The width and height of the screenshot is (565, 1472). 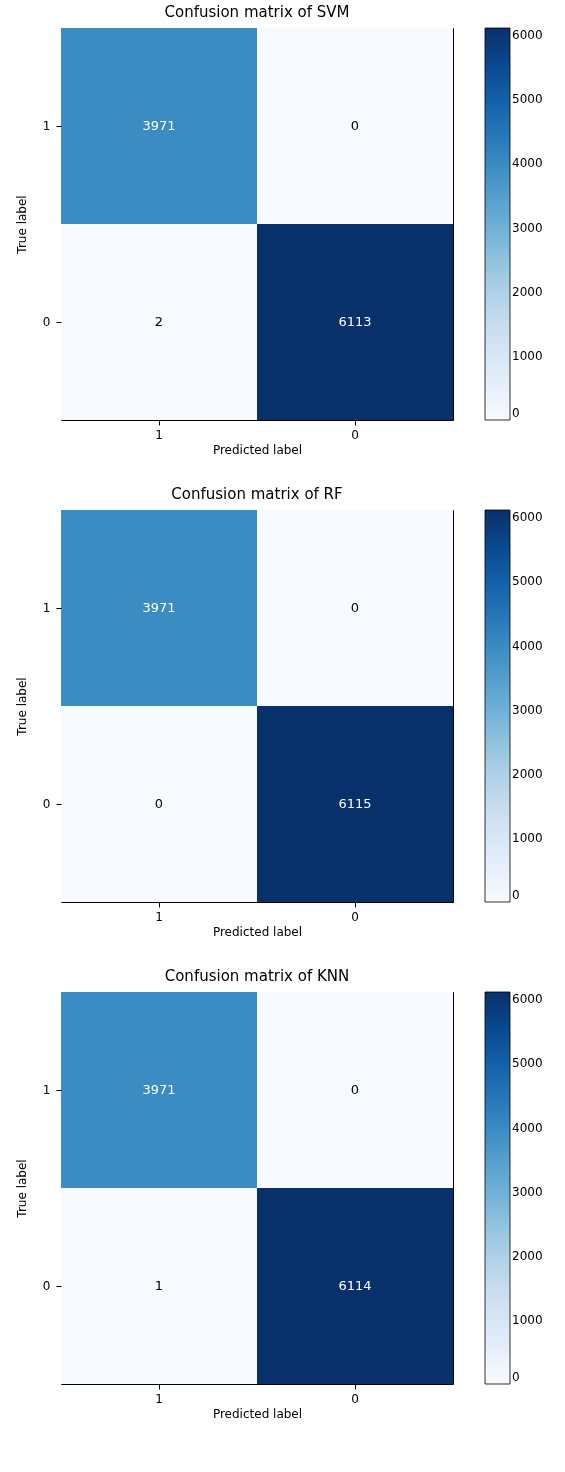 I want to click on data-label: 2, so click(x=159, y=321).